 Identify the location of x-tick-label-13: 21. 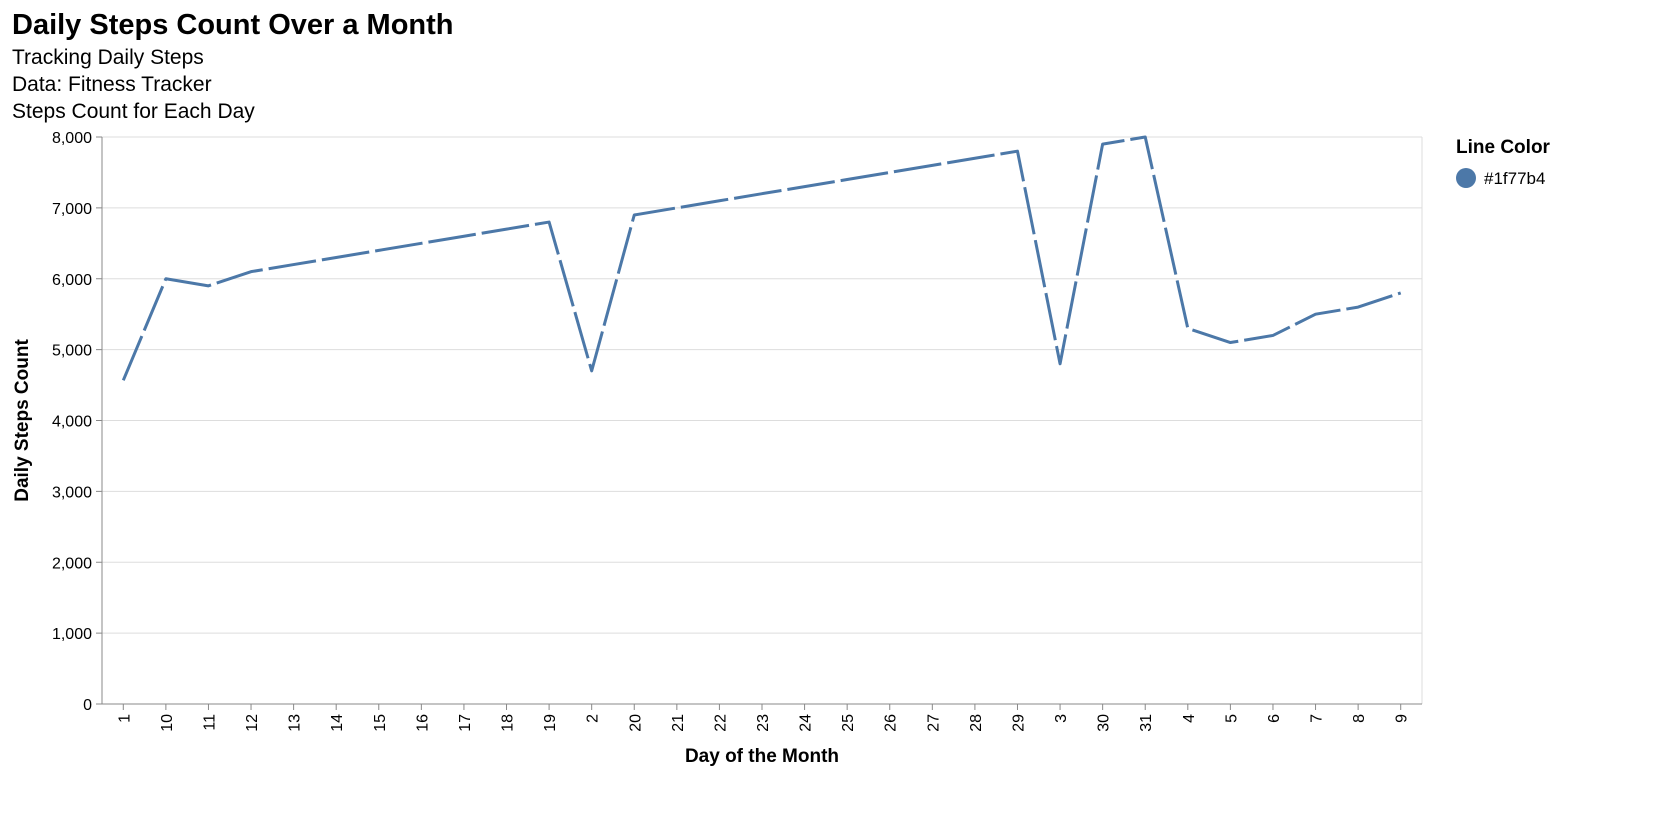
(678, 723).